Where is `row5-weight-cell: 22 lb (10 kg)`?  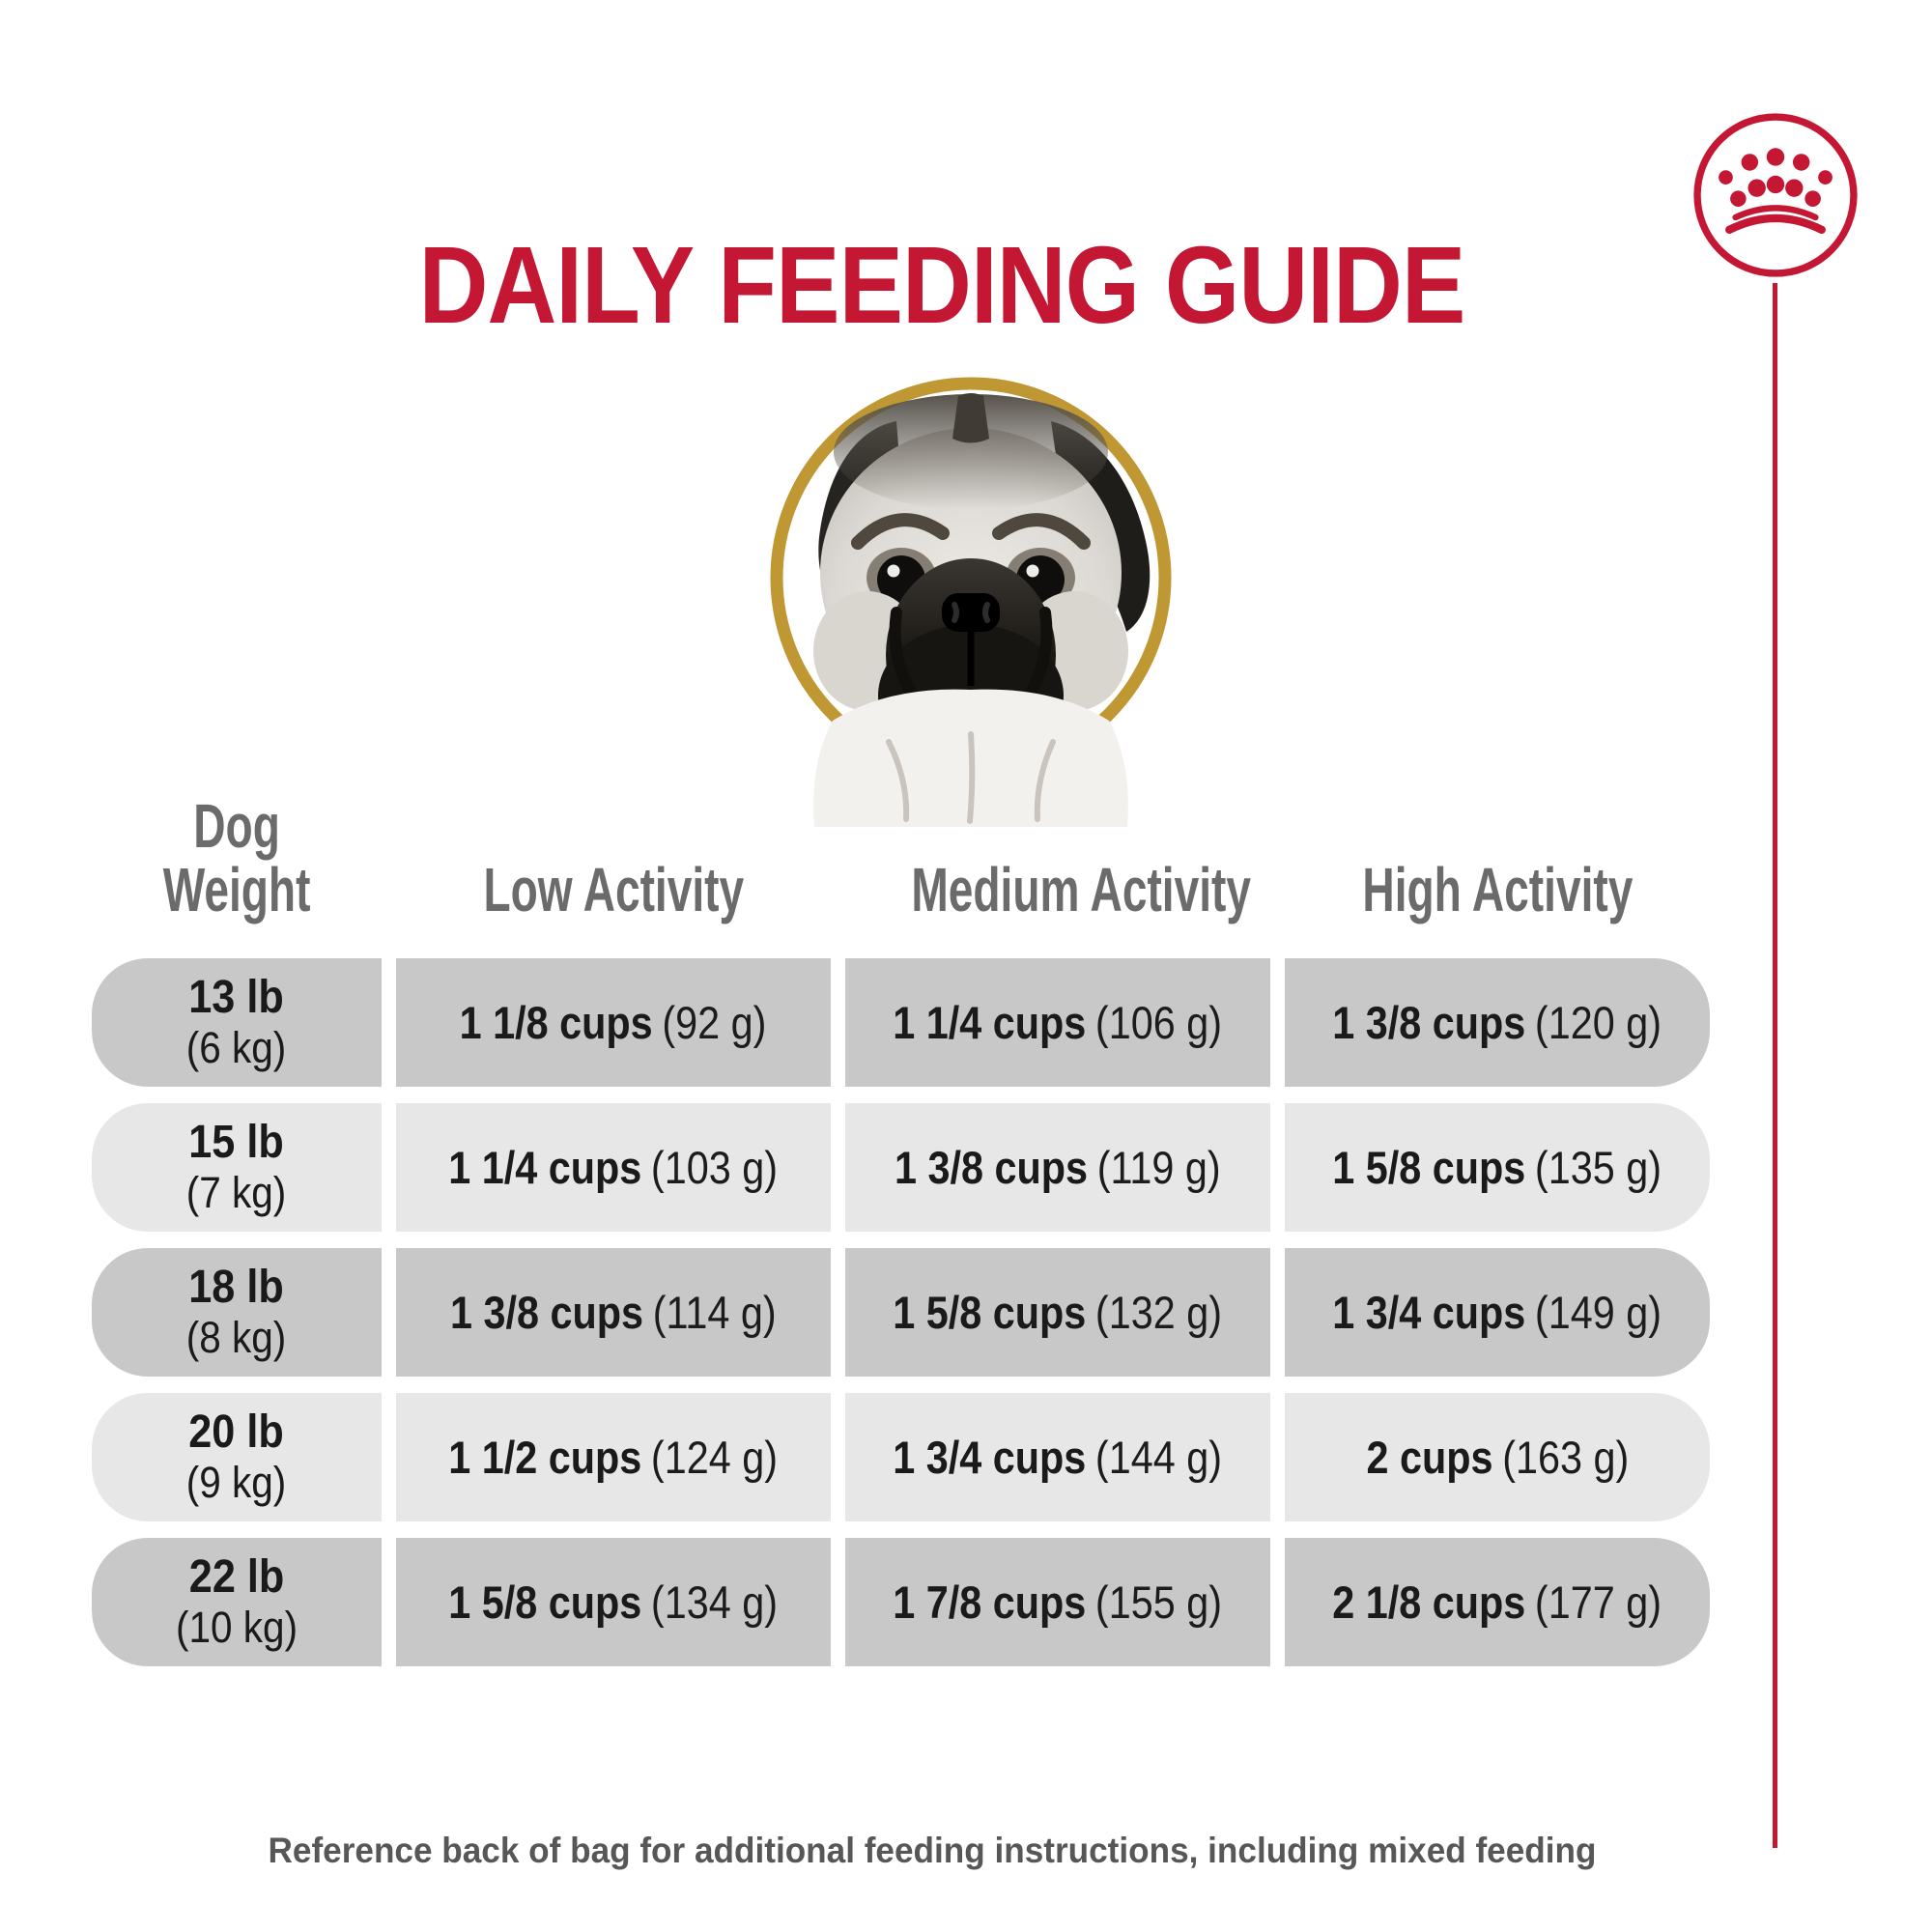 row5-weight-cell: 22 lb (10 kg) is located at coordinates (237, 1602).